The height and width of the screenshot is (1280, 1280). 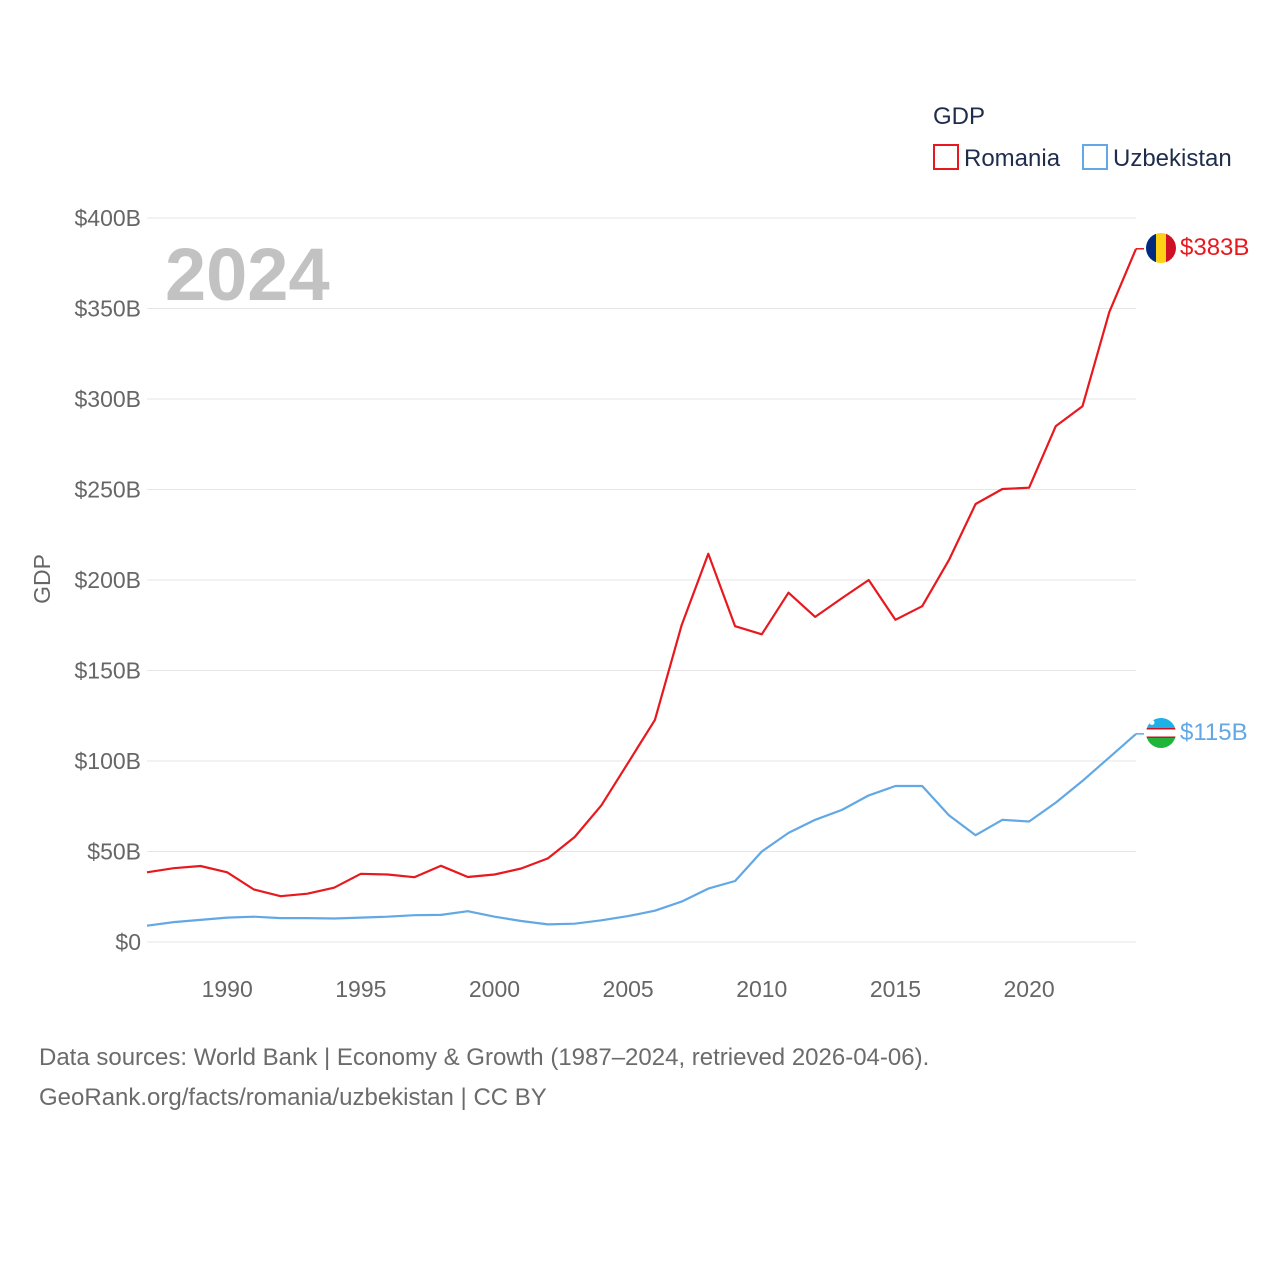 What do you see at coordinates (1012, 158) in the screenshot?
I see `legend-label-romania: Romania` at bounding box center [1012, 158].